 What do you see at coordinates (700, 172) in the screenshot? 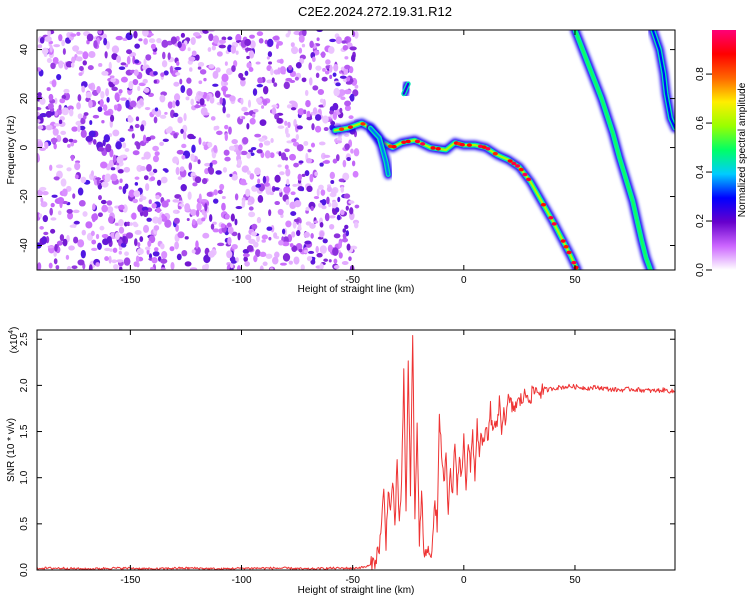
I see `colorbar-tick-label: 0.4` at bounding box center [700, 172].